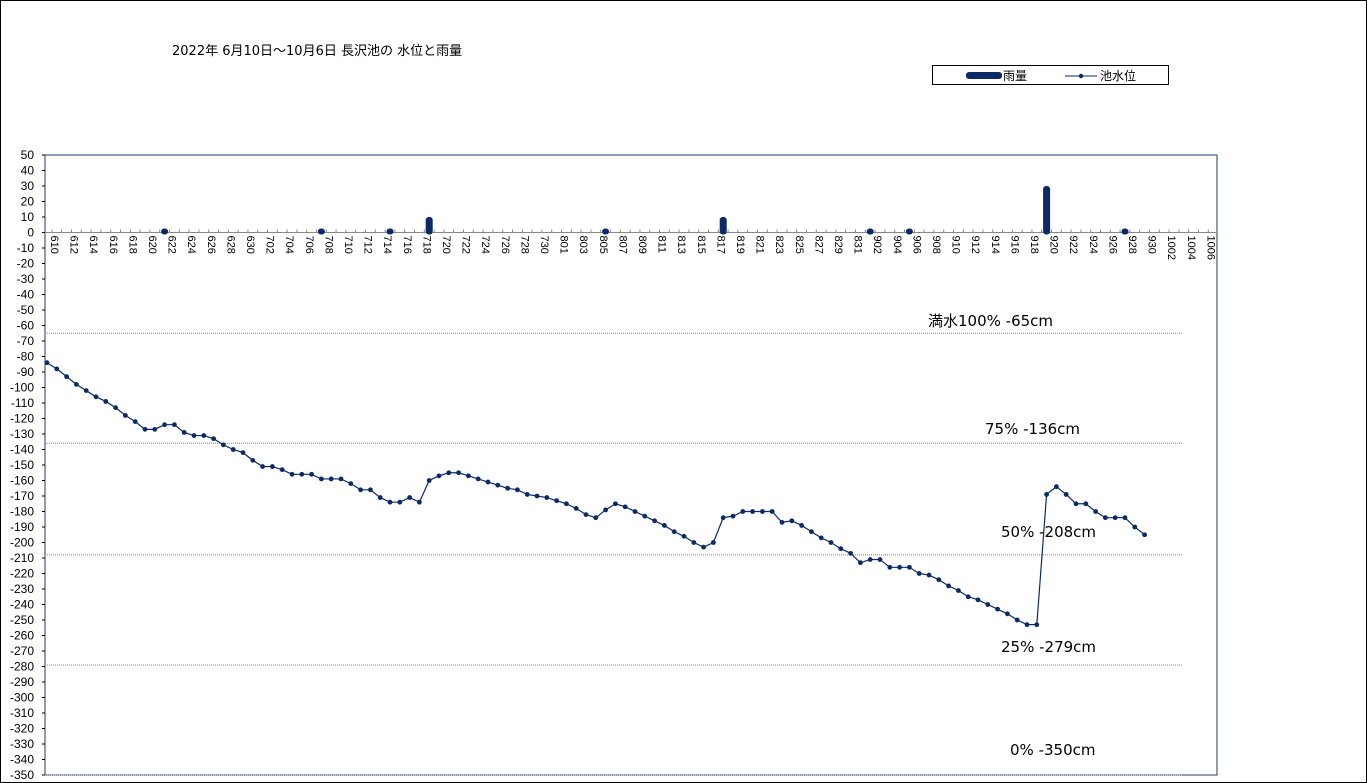 The height and width of the screenshot is (783, 1367). Describe the element at coordinates (1152, 245) in the screenshot. I see `x-tick-label: 930` at that location.